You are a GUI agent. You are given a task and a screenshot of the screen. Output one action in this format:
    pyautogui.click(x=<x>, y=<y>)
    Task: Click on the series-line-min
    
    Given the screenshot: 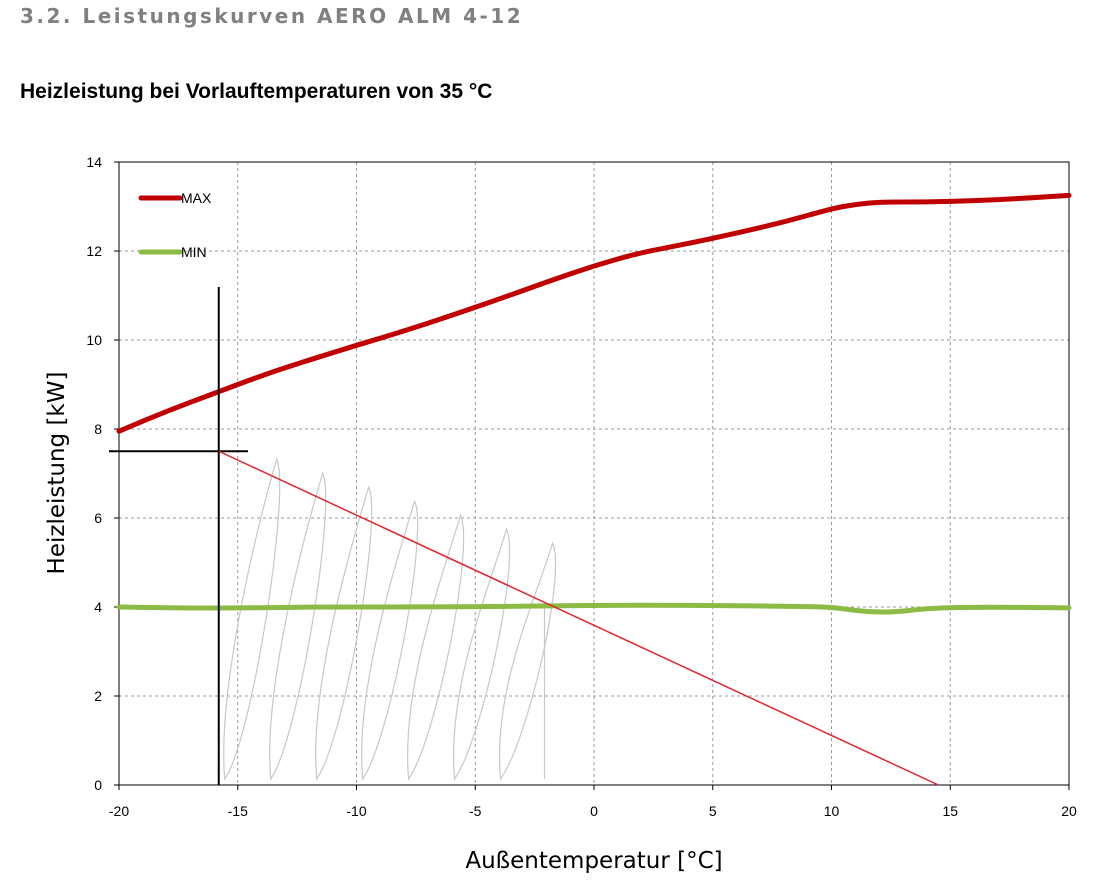 What is the action you would take?
    pyautogui.click(x=594, y=608)
    